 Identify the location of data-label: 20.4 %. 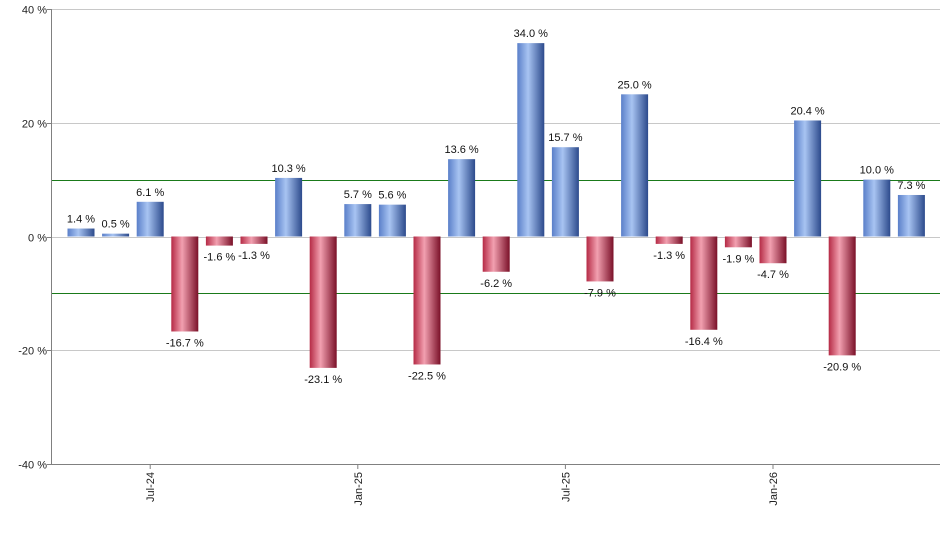
(807, 111).